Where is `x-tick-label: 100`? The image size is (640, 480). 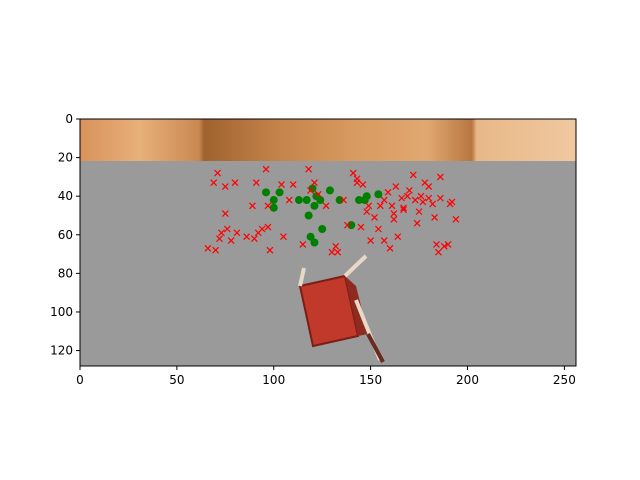 x-tick-label: 100 is located at coordinates (273, 380).